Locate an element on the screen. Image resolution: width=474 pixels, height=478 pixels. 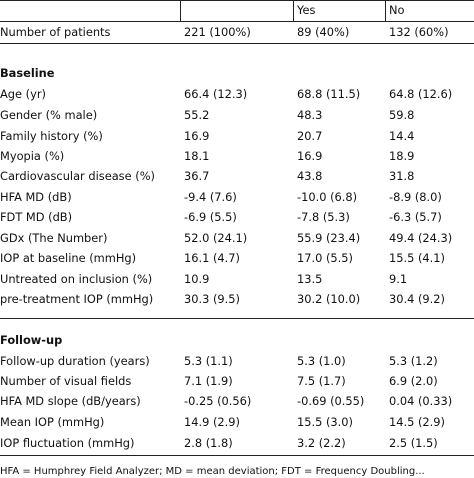
row-value-no: 59.8 is located at coordinates (402, 115).